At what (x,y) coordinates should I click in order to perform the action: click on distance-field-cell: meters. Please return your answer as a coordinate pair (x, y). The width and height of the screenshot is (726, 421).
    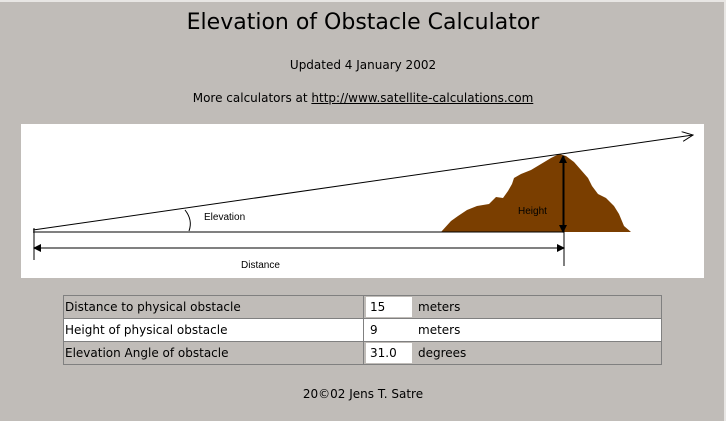
    Looking at the image, I should click on (512, 307).